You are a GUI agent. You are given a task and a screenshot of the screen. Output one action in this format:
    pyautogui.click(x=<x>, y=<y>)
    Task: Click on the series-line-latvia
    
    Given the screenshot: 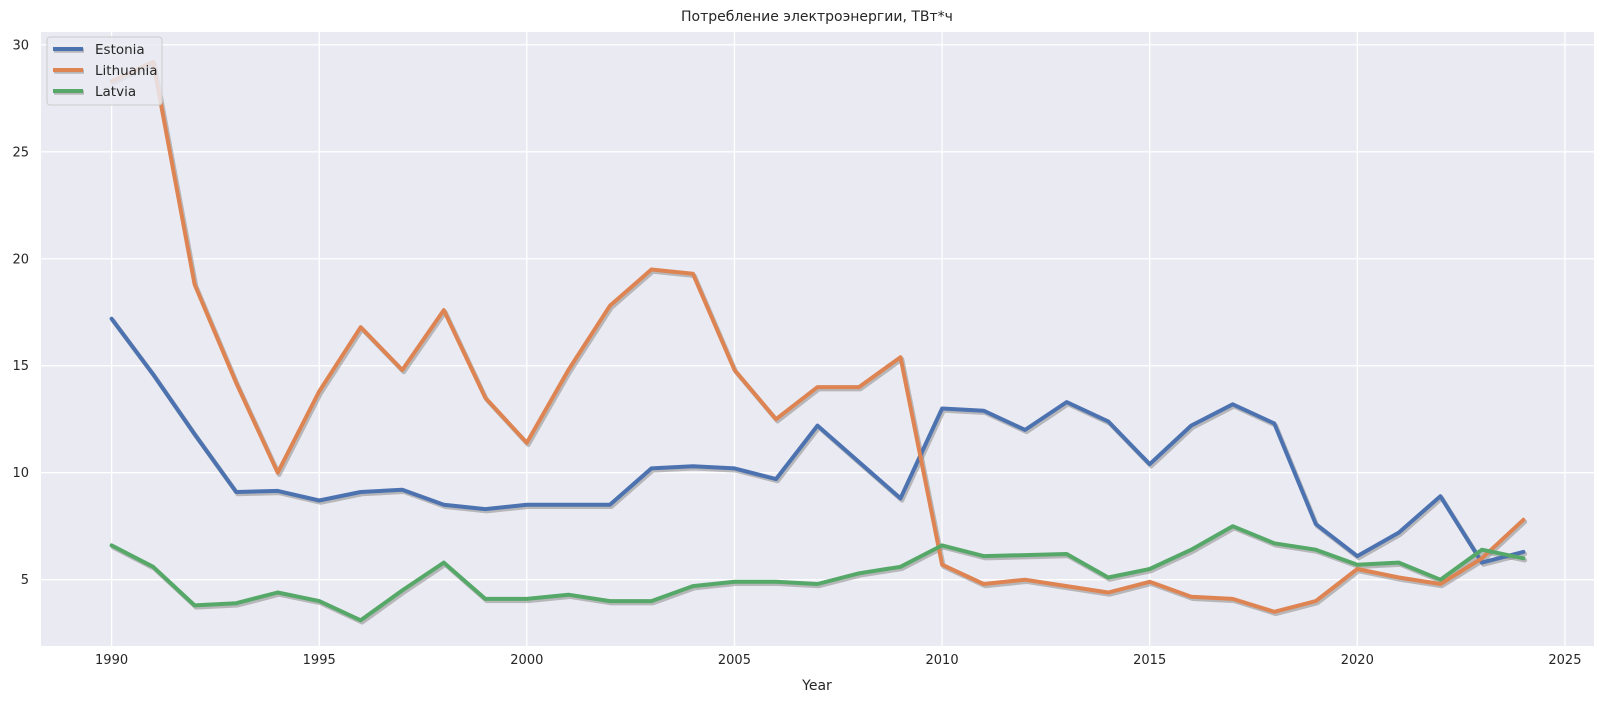 What is the action you would take?
    pyautogui.click(x=817, y=573)
    